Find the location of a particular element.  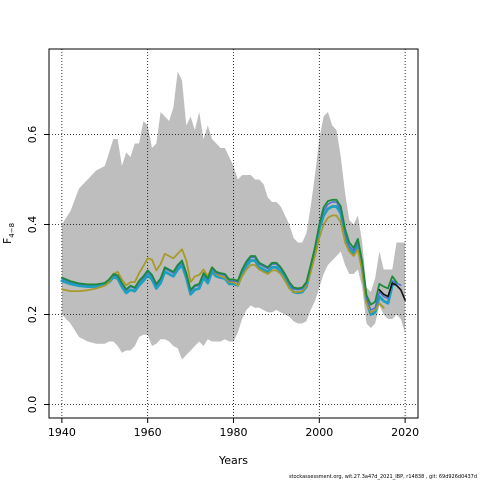

x-tick-label: 1980 is located at coordinates (234, 432).